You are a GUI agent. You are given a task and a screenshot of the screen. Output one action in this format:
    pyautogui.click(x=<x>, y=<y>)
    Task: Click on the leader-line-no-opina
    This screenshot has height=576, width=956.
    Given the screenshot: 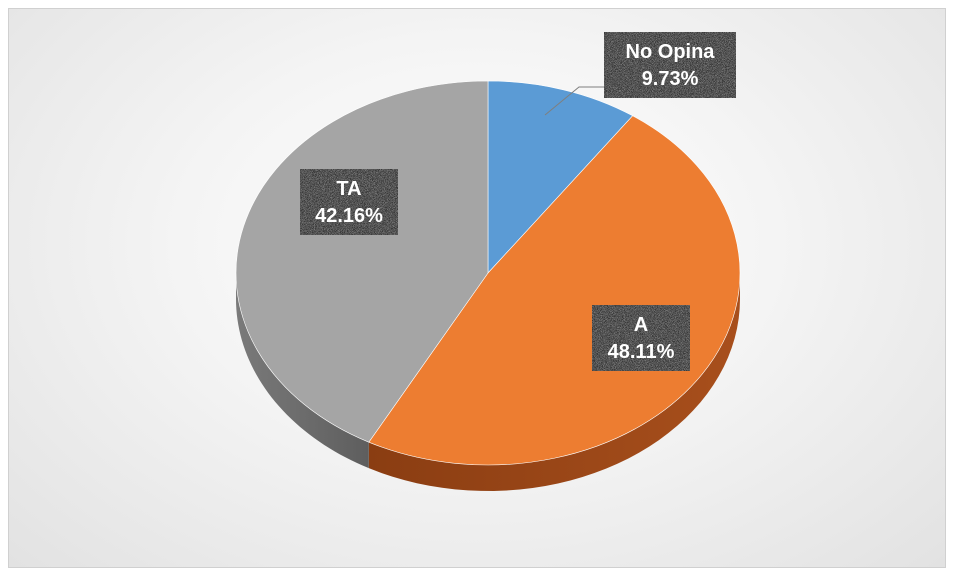 What is the action you would take?
    pyautogui.click(x=574, y=101)
    